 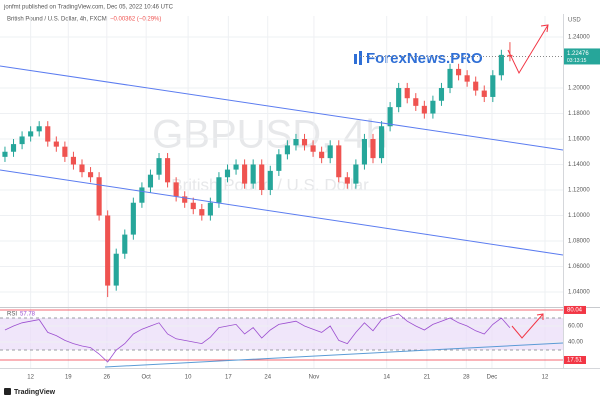 I want to click on y-tick-label: 1.08000, so click(x=579, y=242).